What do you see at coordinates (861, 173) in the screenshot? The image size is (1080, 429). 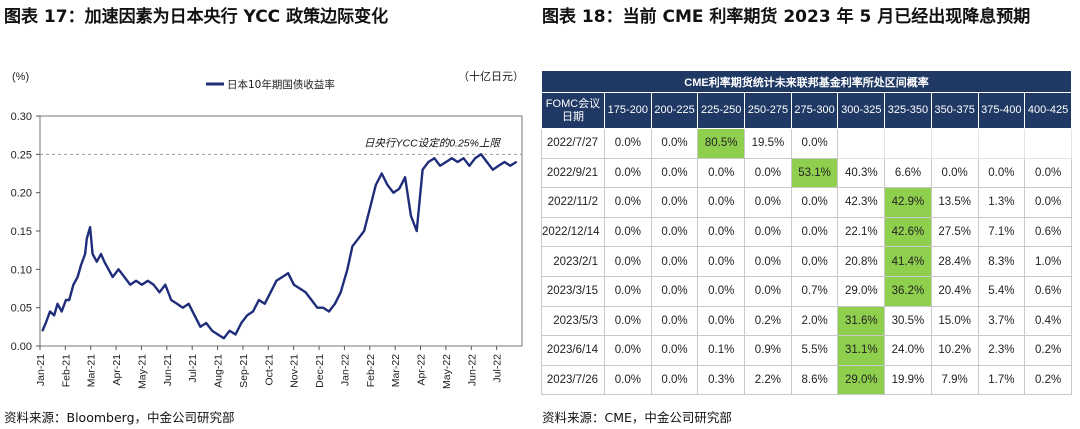 I see `probability-cell: 40.3%` at bounding box center [861, 173].